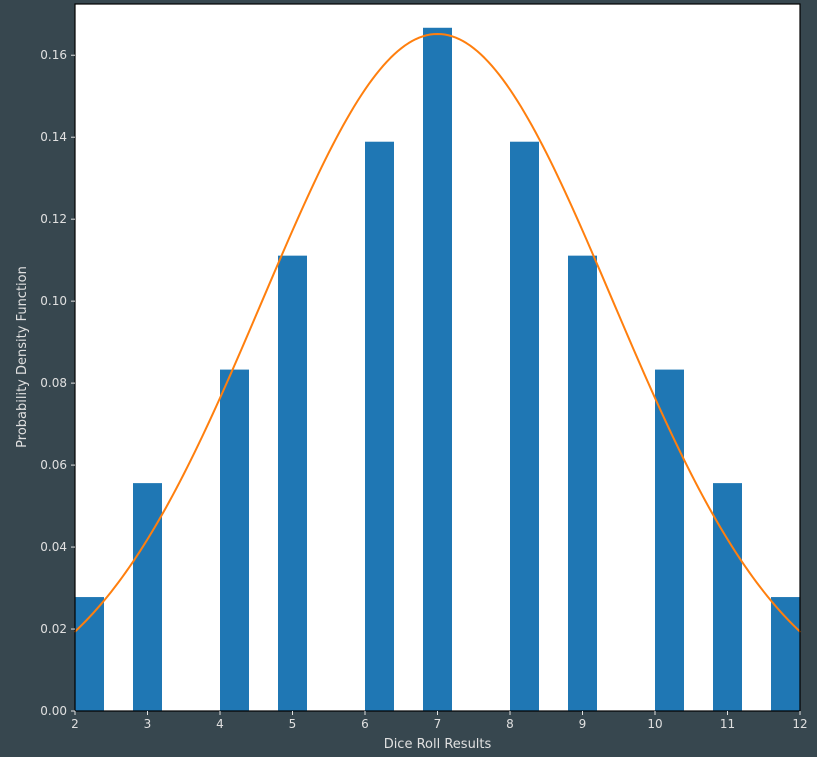 Image resolution: width=817 pixels, height=757 pixels. Describe the element at coordinates (654, 724) in the screenshot. I see `x-tick-label: 10` at that location.